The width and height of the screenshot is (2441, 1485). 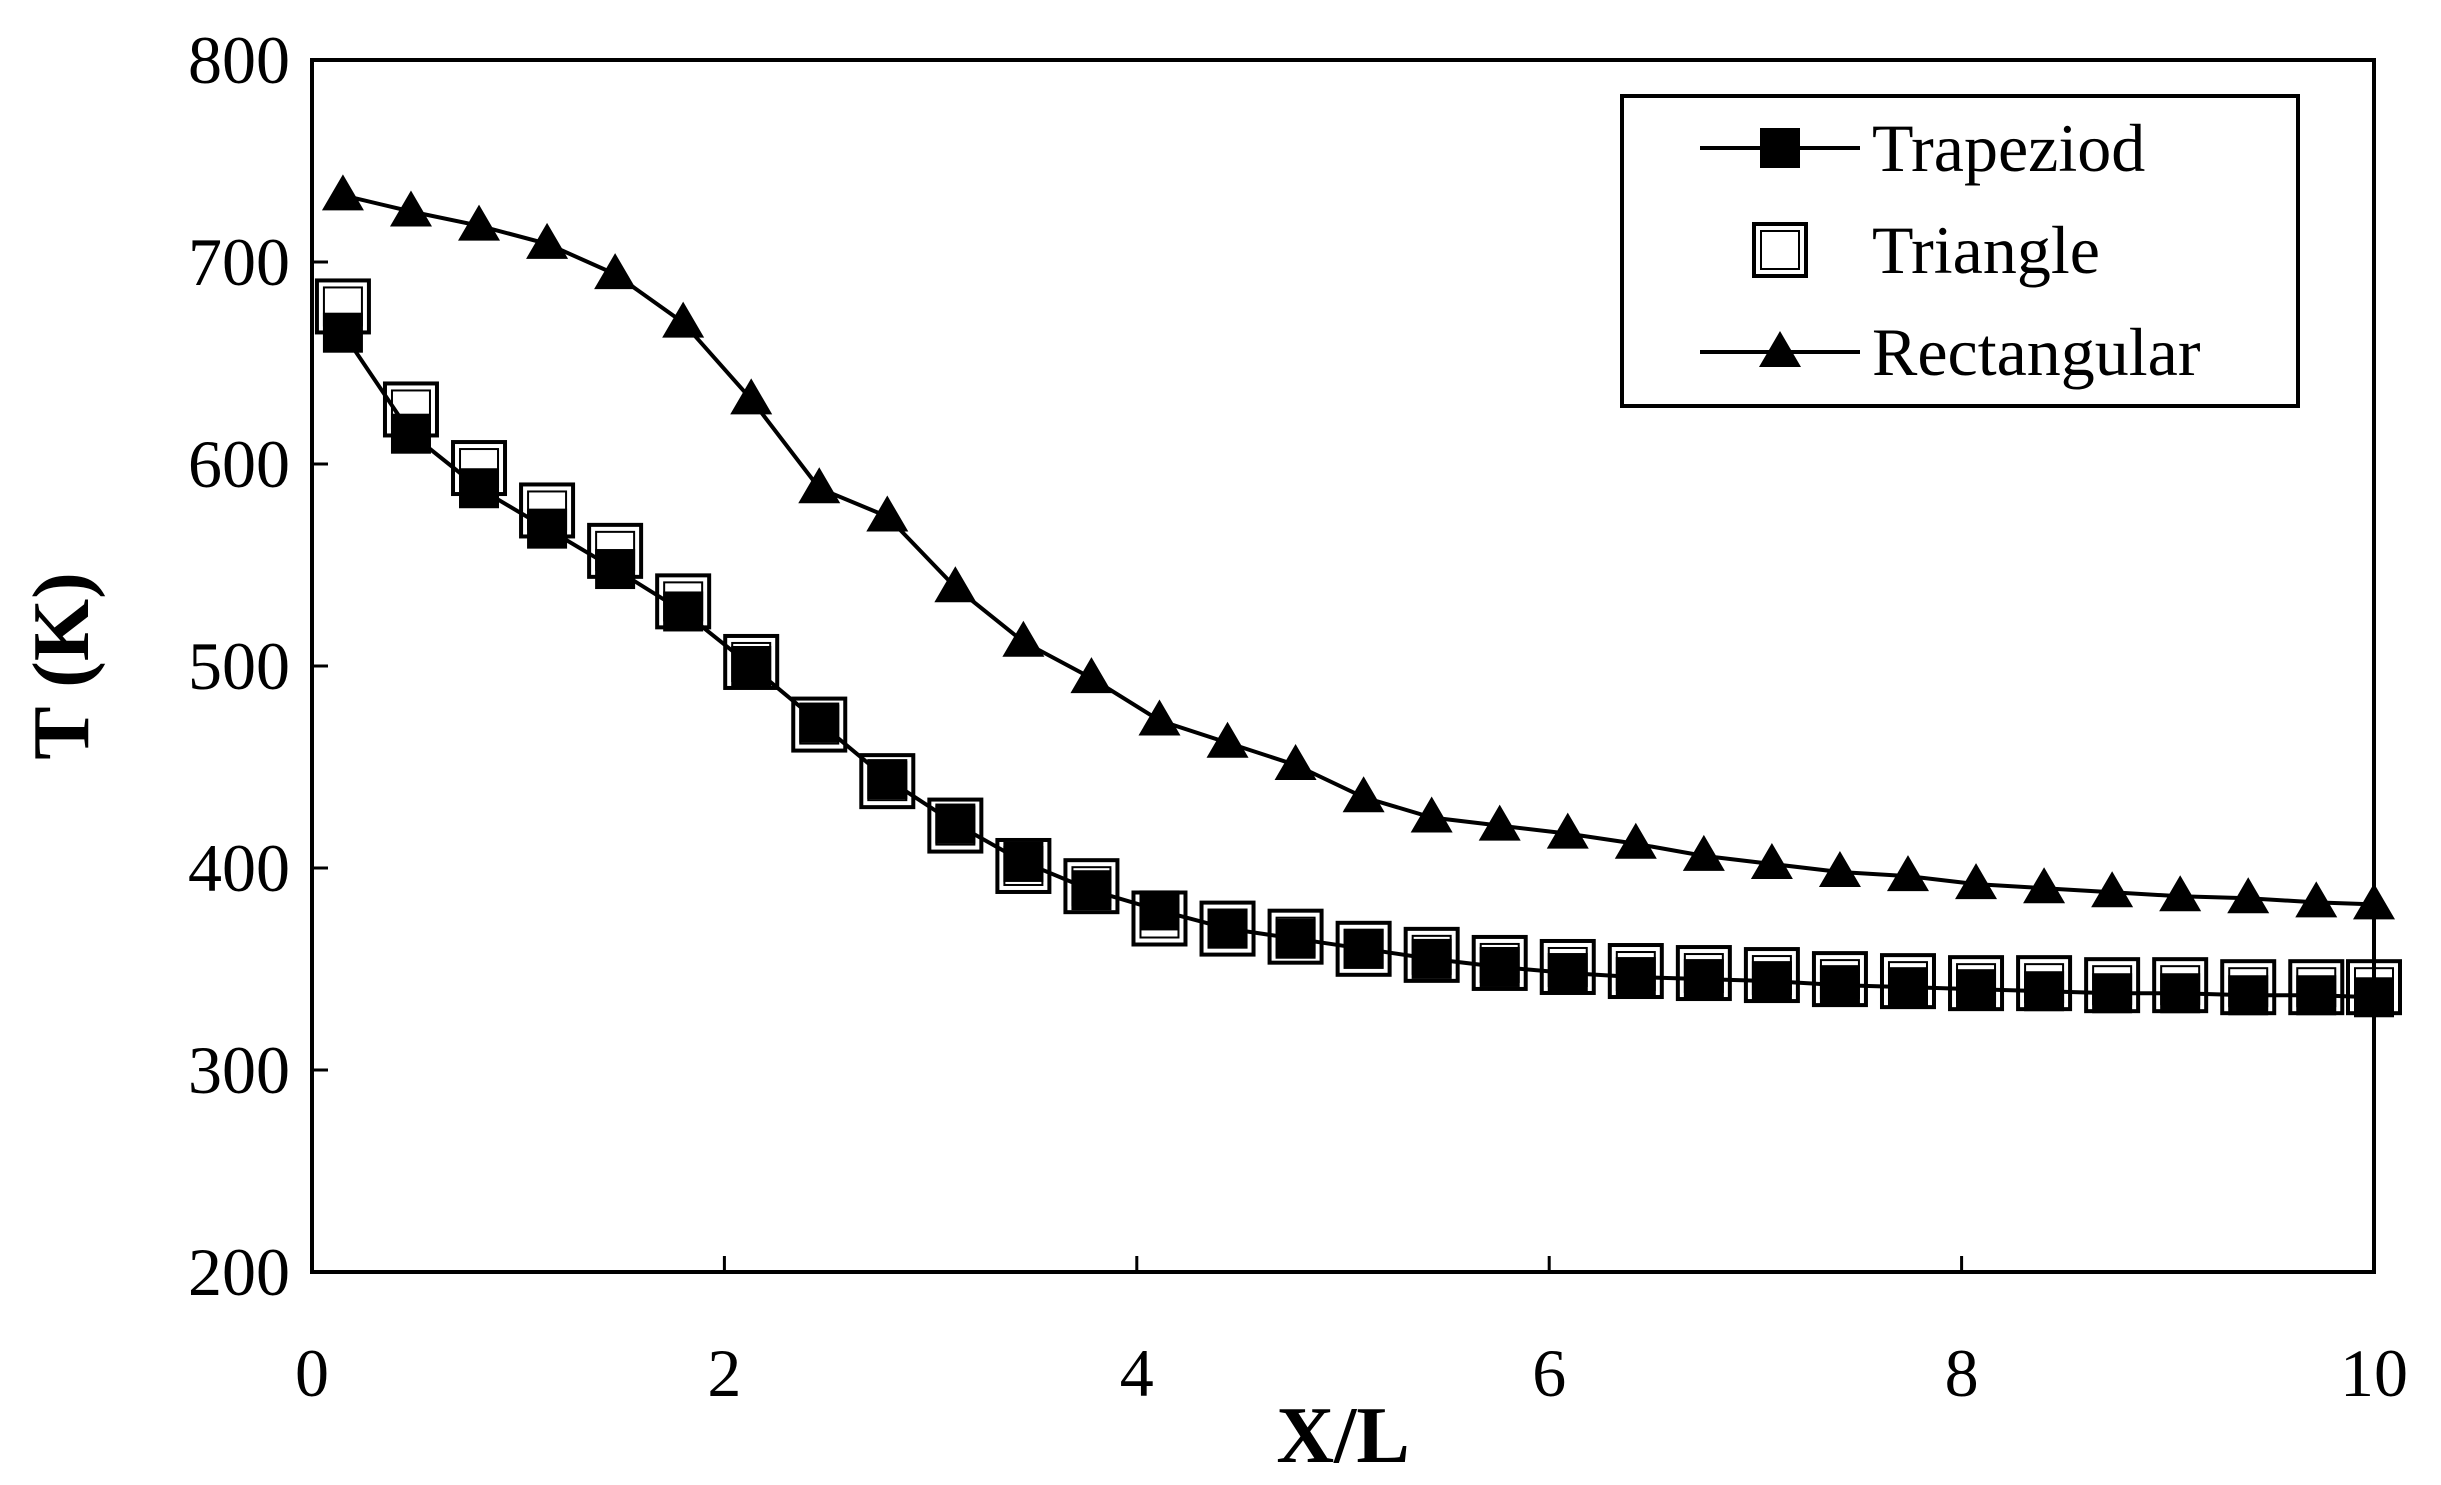 I want to click on y-tick-label: 600, so click(x=239, y=464).